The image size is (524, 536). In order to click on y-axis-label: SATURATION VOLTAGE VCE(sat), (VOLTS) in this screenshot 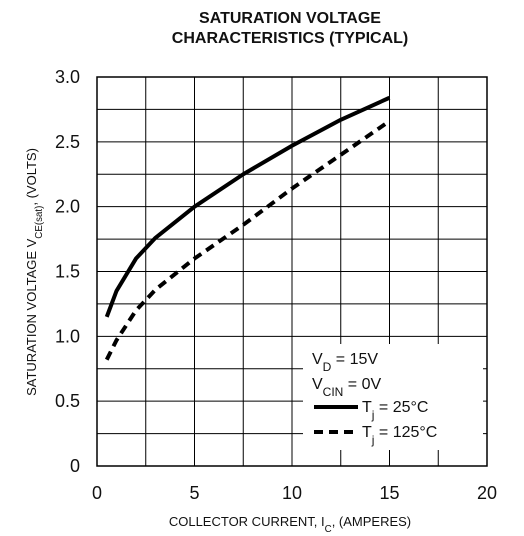, I will do `click(34, 272)`.